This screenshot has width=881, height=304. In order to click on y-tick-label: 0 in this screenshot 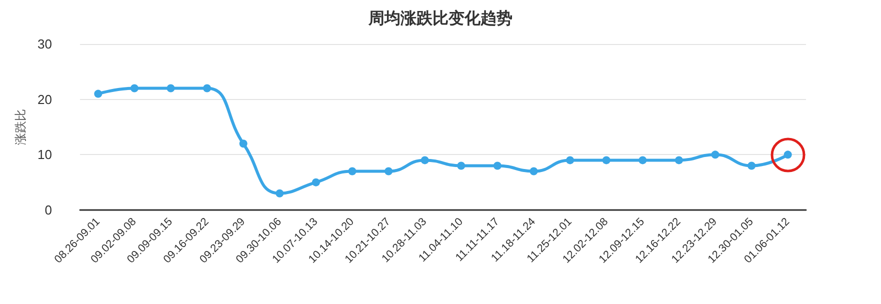, I will do `click(48, 210)`.